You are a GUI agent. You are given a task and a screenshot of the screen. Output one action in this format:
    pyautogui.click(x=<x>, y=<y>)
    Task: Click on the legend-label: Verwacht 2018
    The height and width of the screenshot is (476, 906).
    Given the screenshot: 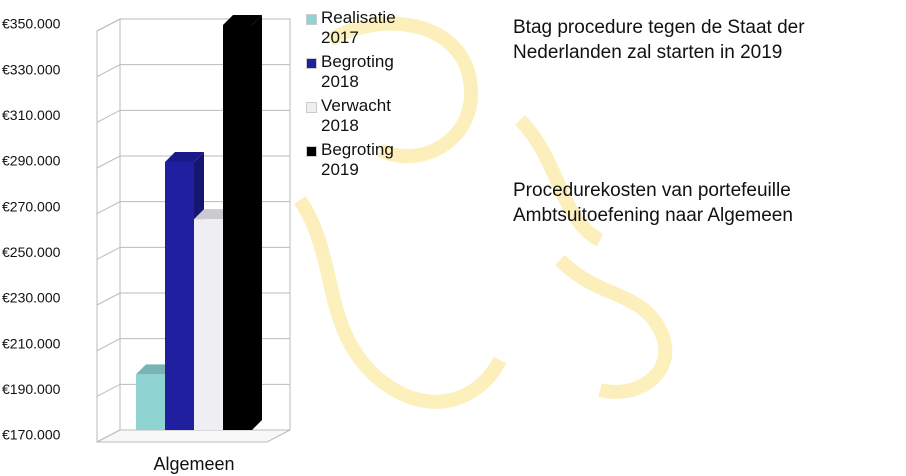 What is the action you would take?
    pyautogui.click(x=356, y=115)
    